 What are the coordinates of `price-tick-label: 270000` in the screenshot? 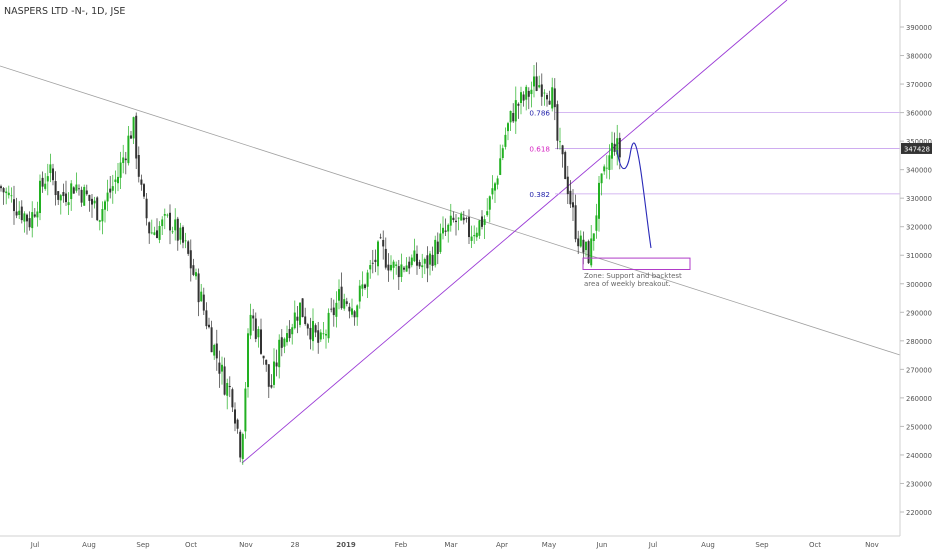 It's located at (919, 370).